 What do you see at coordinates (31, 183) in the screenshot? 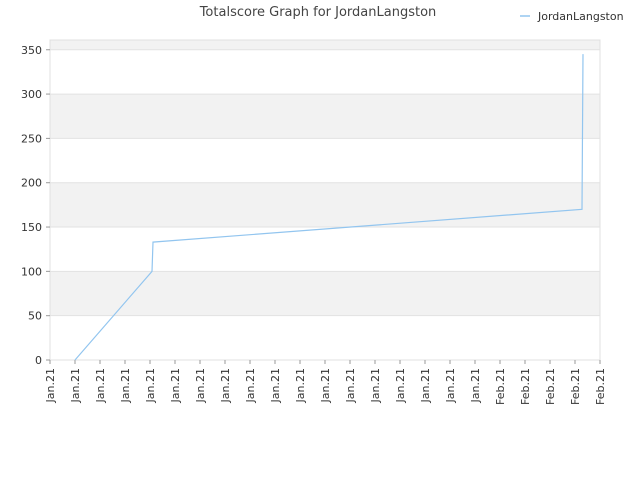
I see `y-tick-label: 200` at bounding box center [31, 183].